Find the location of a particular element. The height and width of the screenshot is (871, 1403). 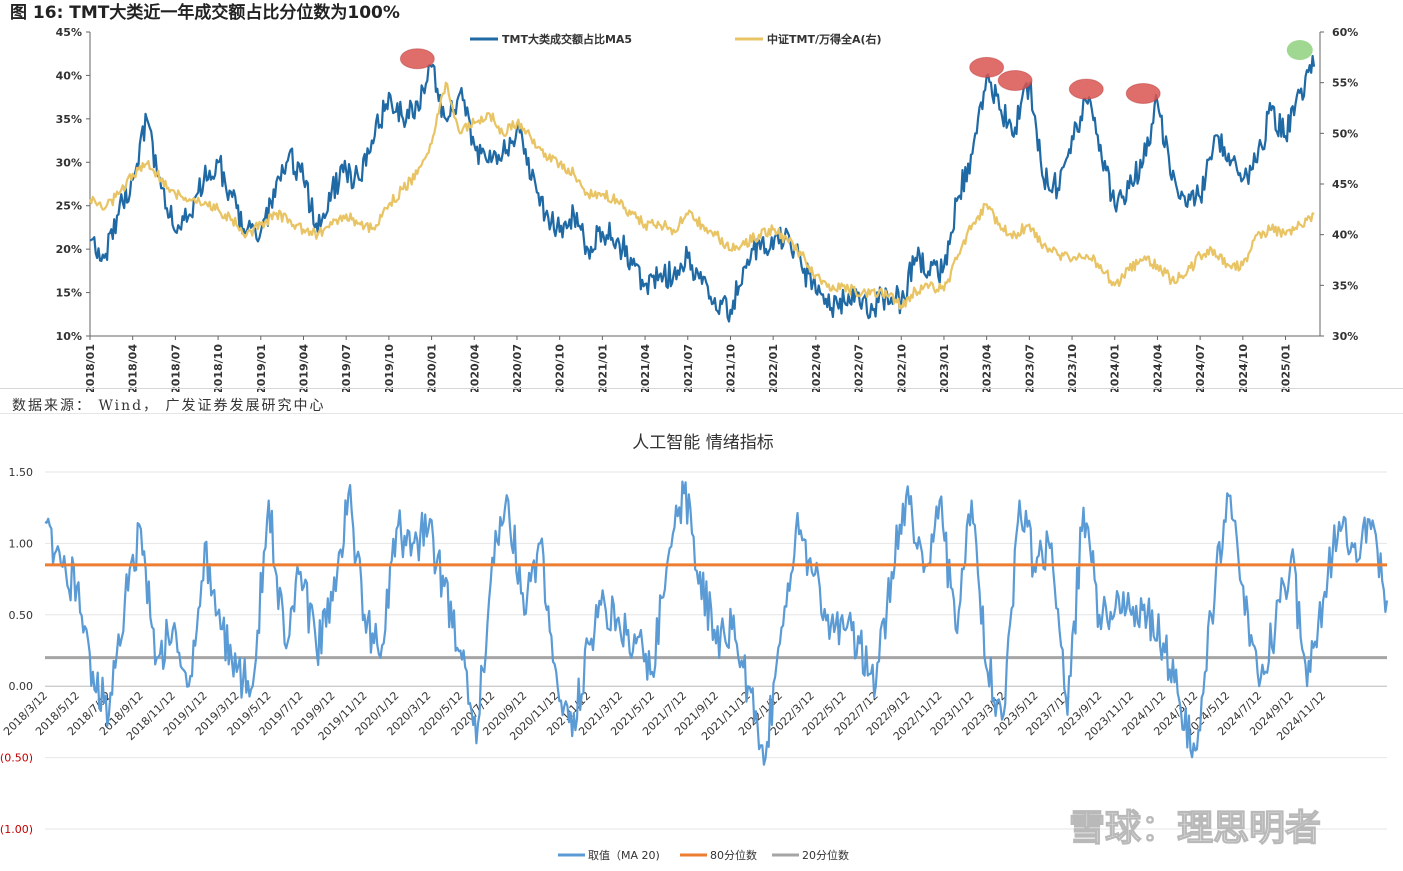

x-tick-label: 2025/01 is located at coordinates (1286, 368).